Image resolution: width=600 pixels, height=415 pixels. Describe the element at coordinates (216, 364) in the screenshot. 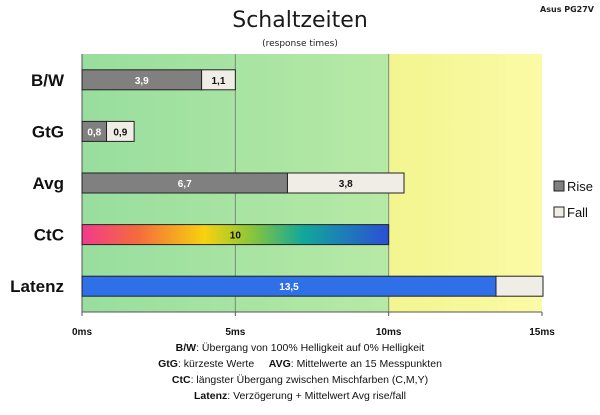

I see `footer-text: : kürzeste Werte` at that location.